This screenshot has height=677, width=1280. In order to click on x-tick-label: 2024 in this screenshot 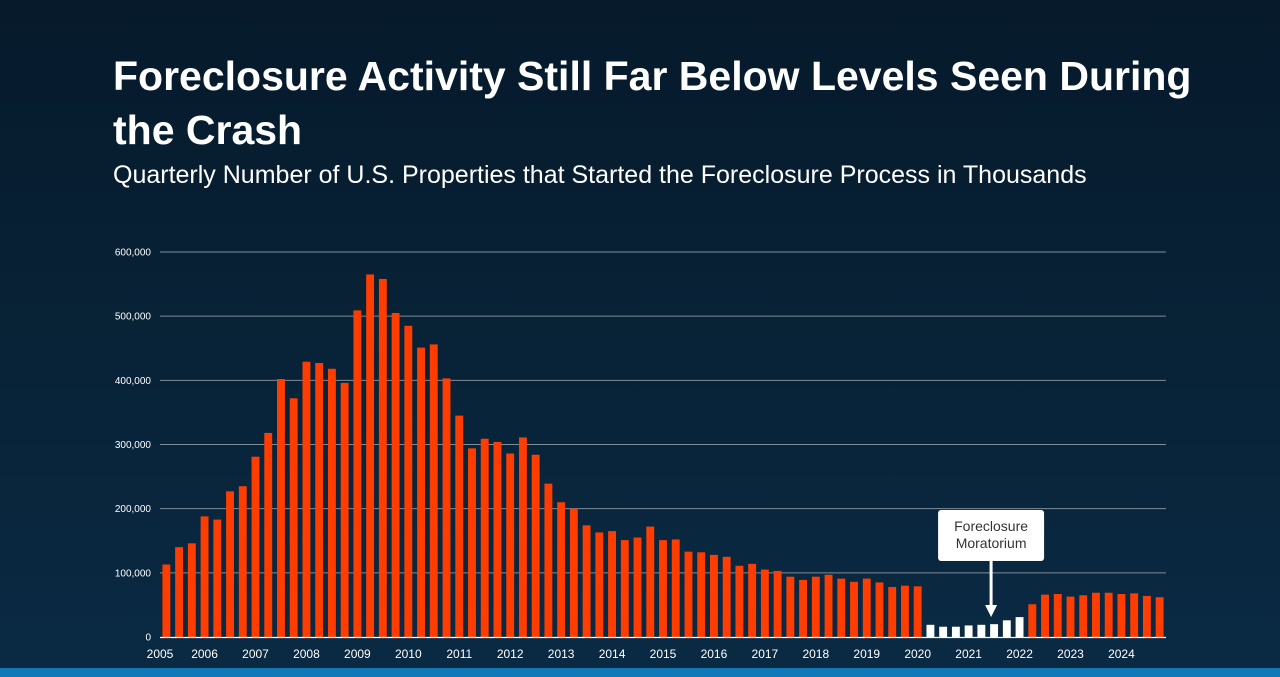, I will do `click(1121, 654)`.